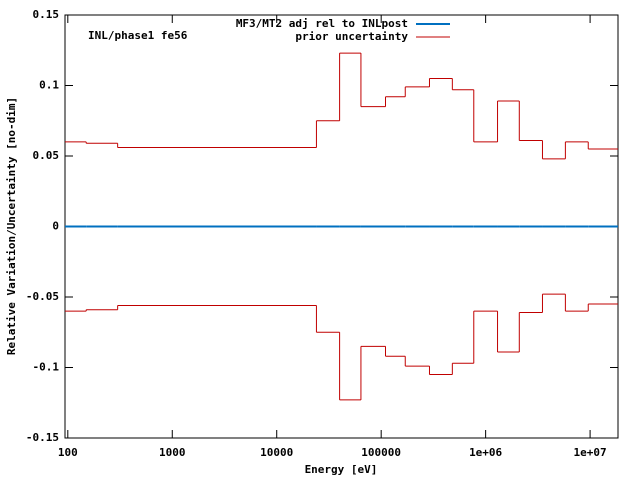  What do you see at coordinates (11, 226) in the screenshot?
I see `y-axis-label: Relative Variation/Uncertainty [no-dim]` at bounding box center [11, 226].